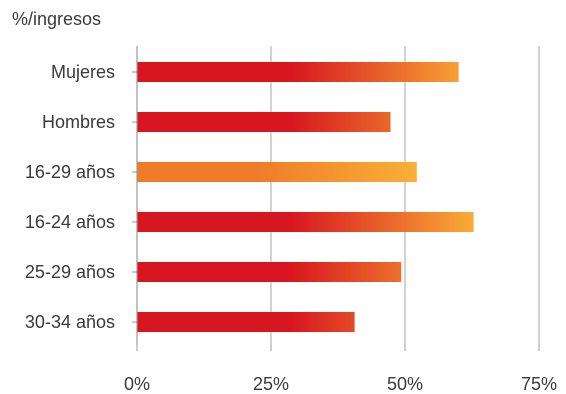 Image resolution: width=566 pixels, height=394 pixels. What do you see at coordinates (137, 384) in the screenshot?
I see `x-tick-label: 0%` at bounding box center [137, 384].